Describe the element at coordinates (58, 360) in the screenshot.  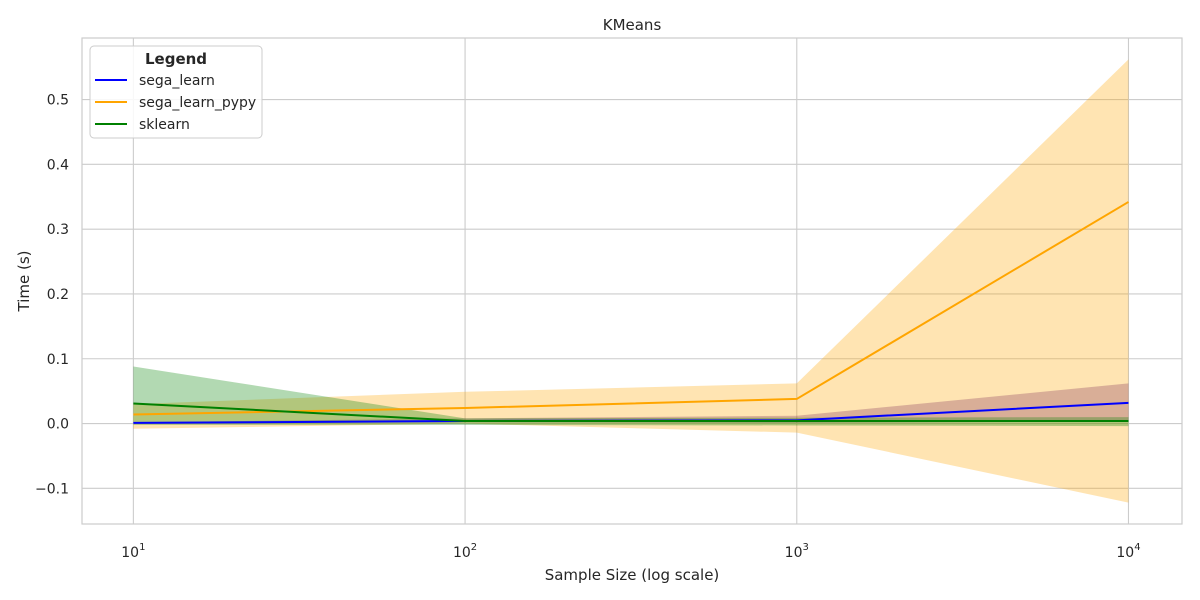
I see `y-tick-label: 0.1` at that location.